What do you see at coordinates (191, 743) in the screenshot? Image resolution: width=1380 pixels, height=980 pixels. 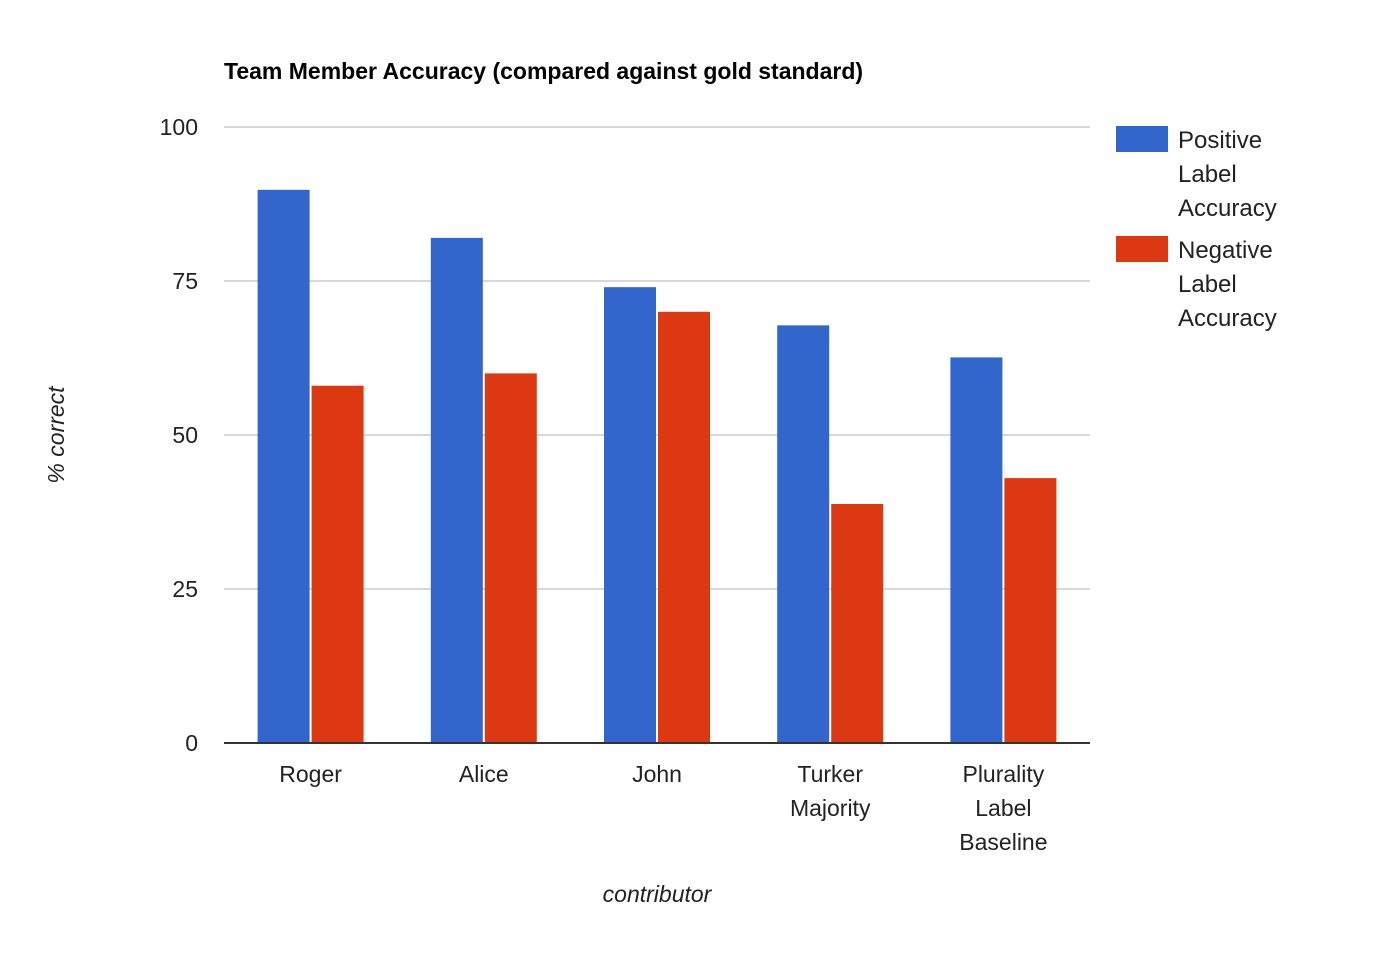 I see `y-tick-label: 0` at bounding box center [191, 743].